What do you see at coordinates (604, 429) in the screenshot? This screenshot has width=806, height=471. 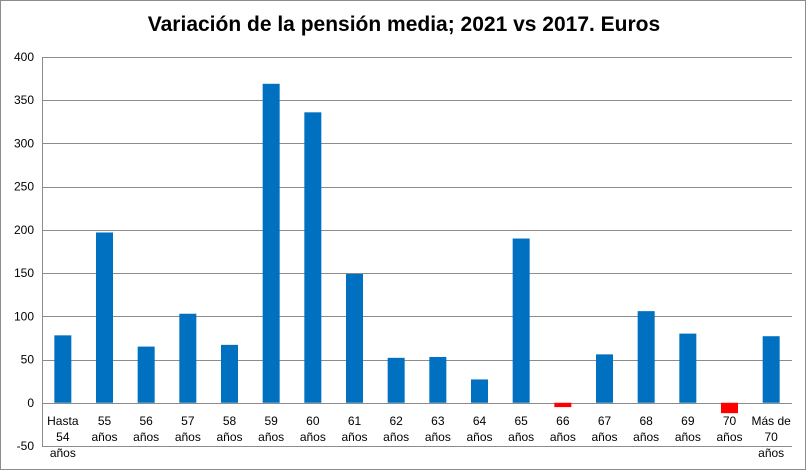 I see `x-tick-label: 67 años` at bounding box center [604, 429].